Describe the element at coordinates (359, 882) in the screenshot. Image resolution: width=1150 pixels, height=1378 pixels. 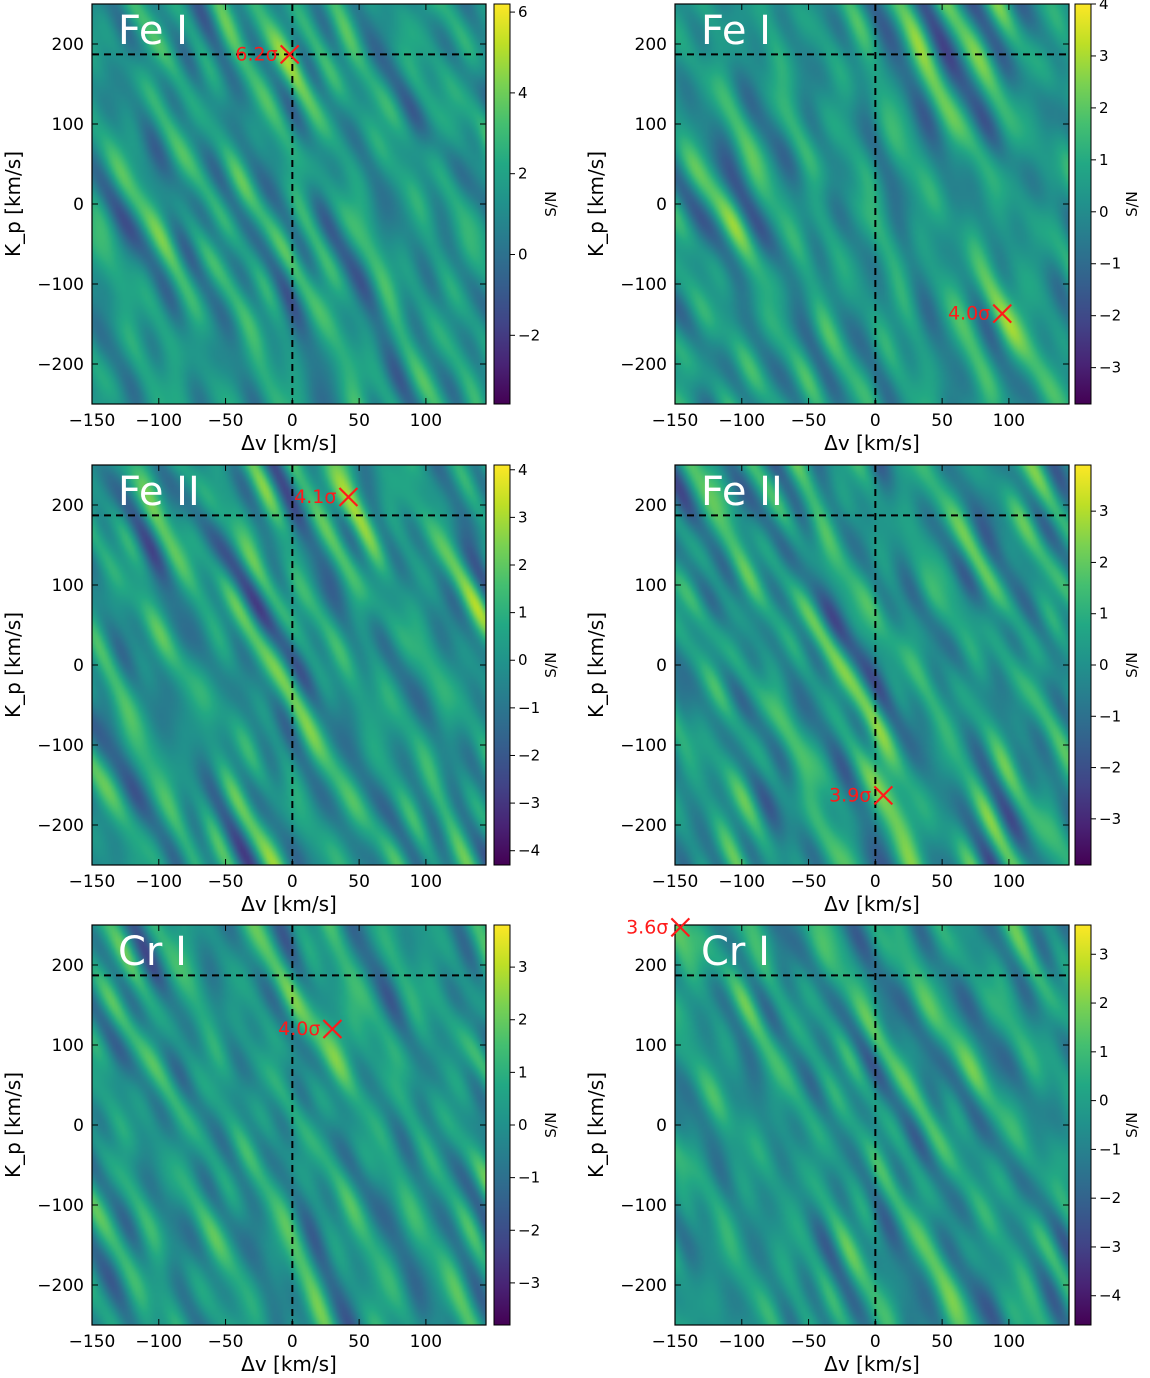
I see `x-tick-label: 50` at that location.